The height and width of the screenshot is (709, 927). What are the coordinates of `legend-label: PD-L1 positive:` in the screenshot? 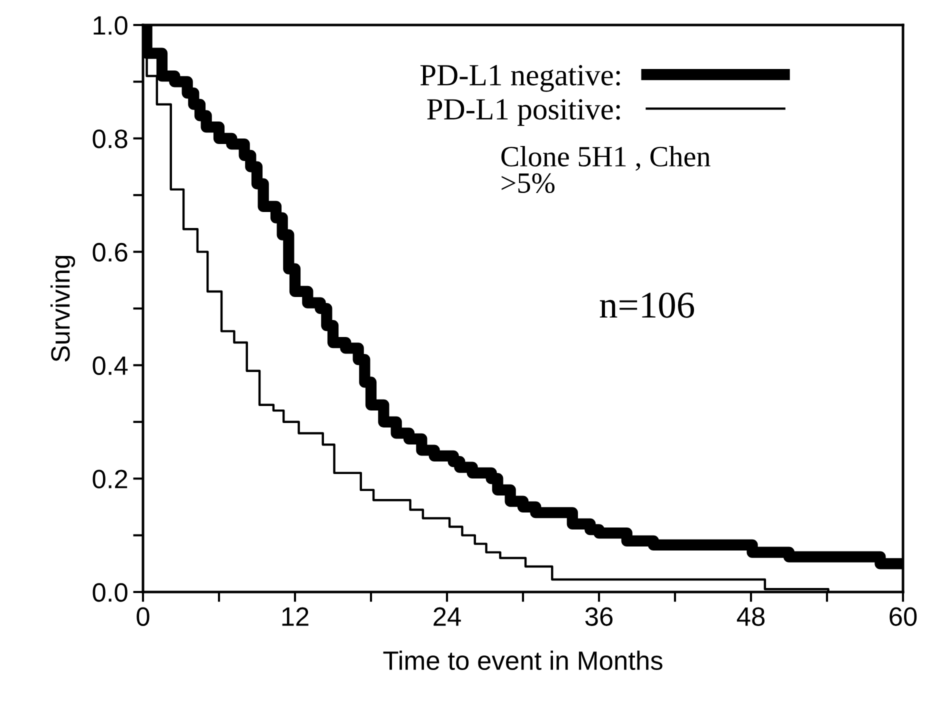 It's located at (523, 112).